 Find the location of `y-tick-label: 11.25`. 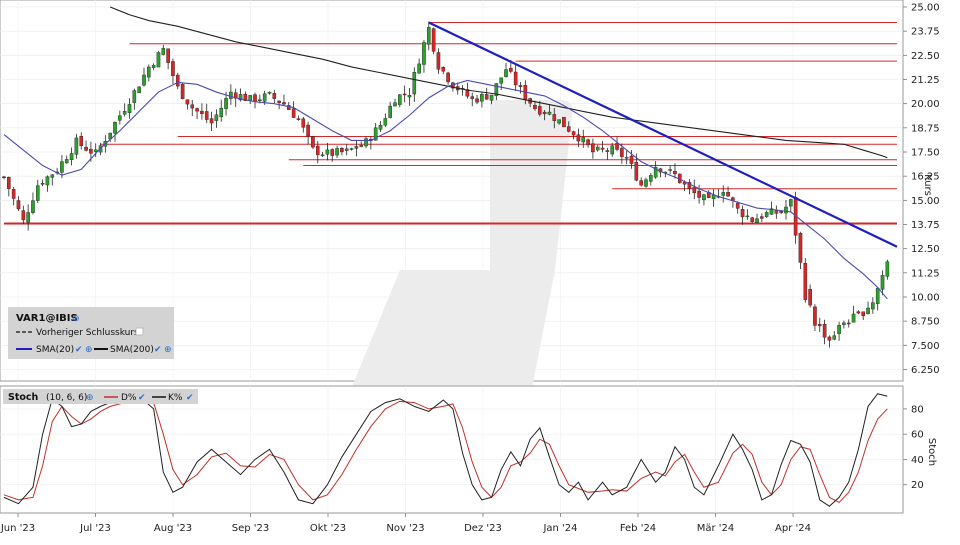

y-tick-label: 11.25 is located at coordinates (925, 273).